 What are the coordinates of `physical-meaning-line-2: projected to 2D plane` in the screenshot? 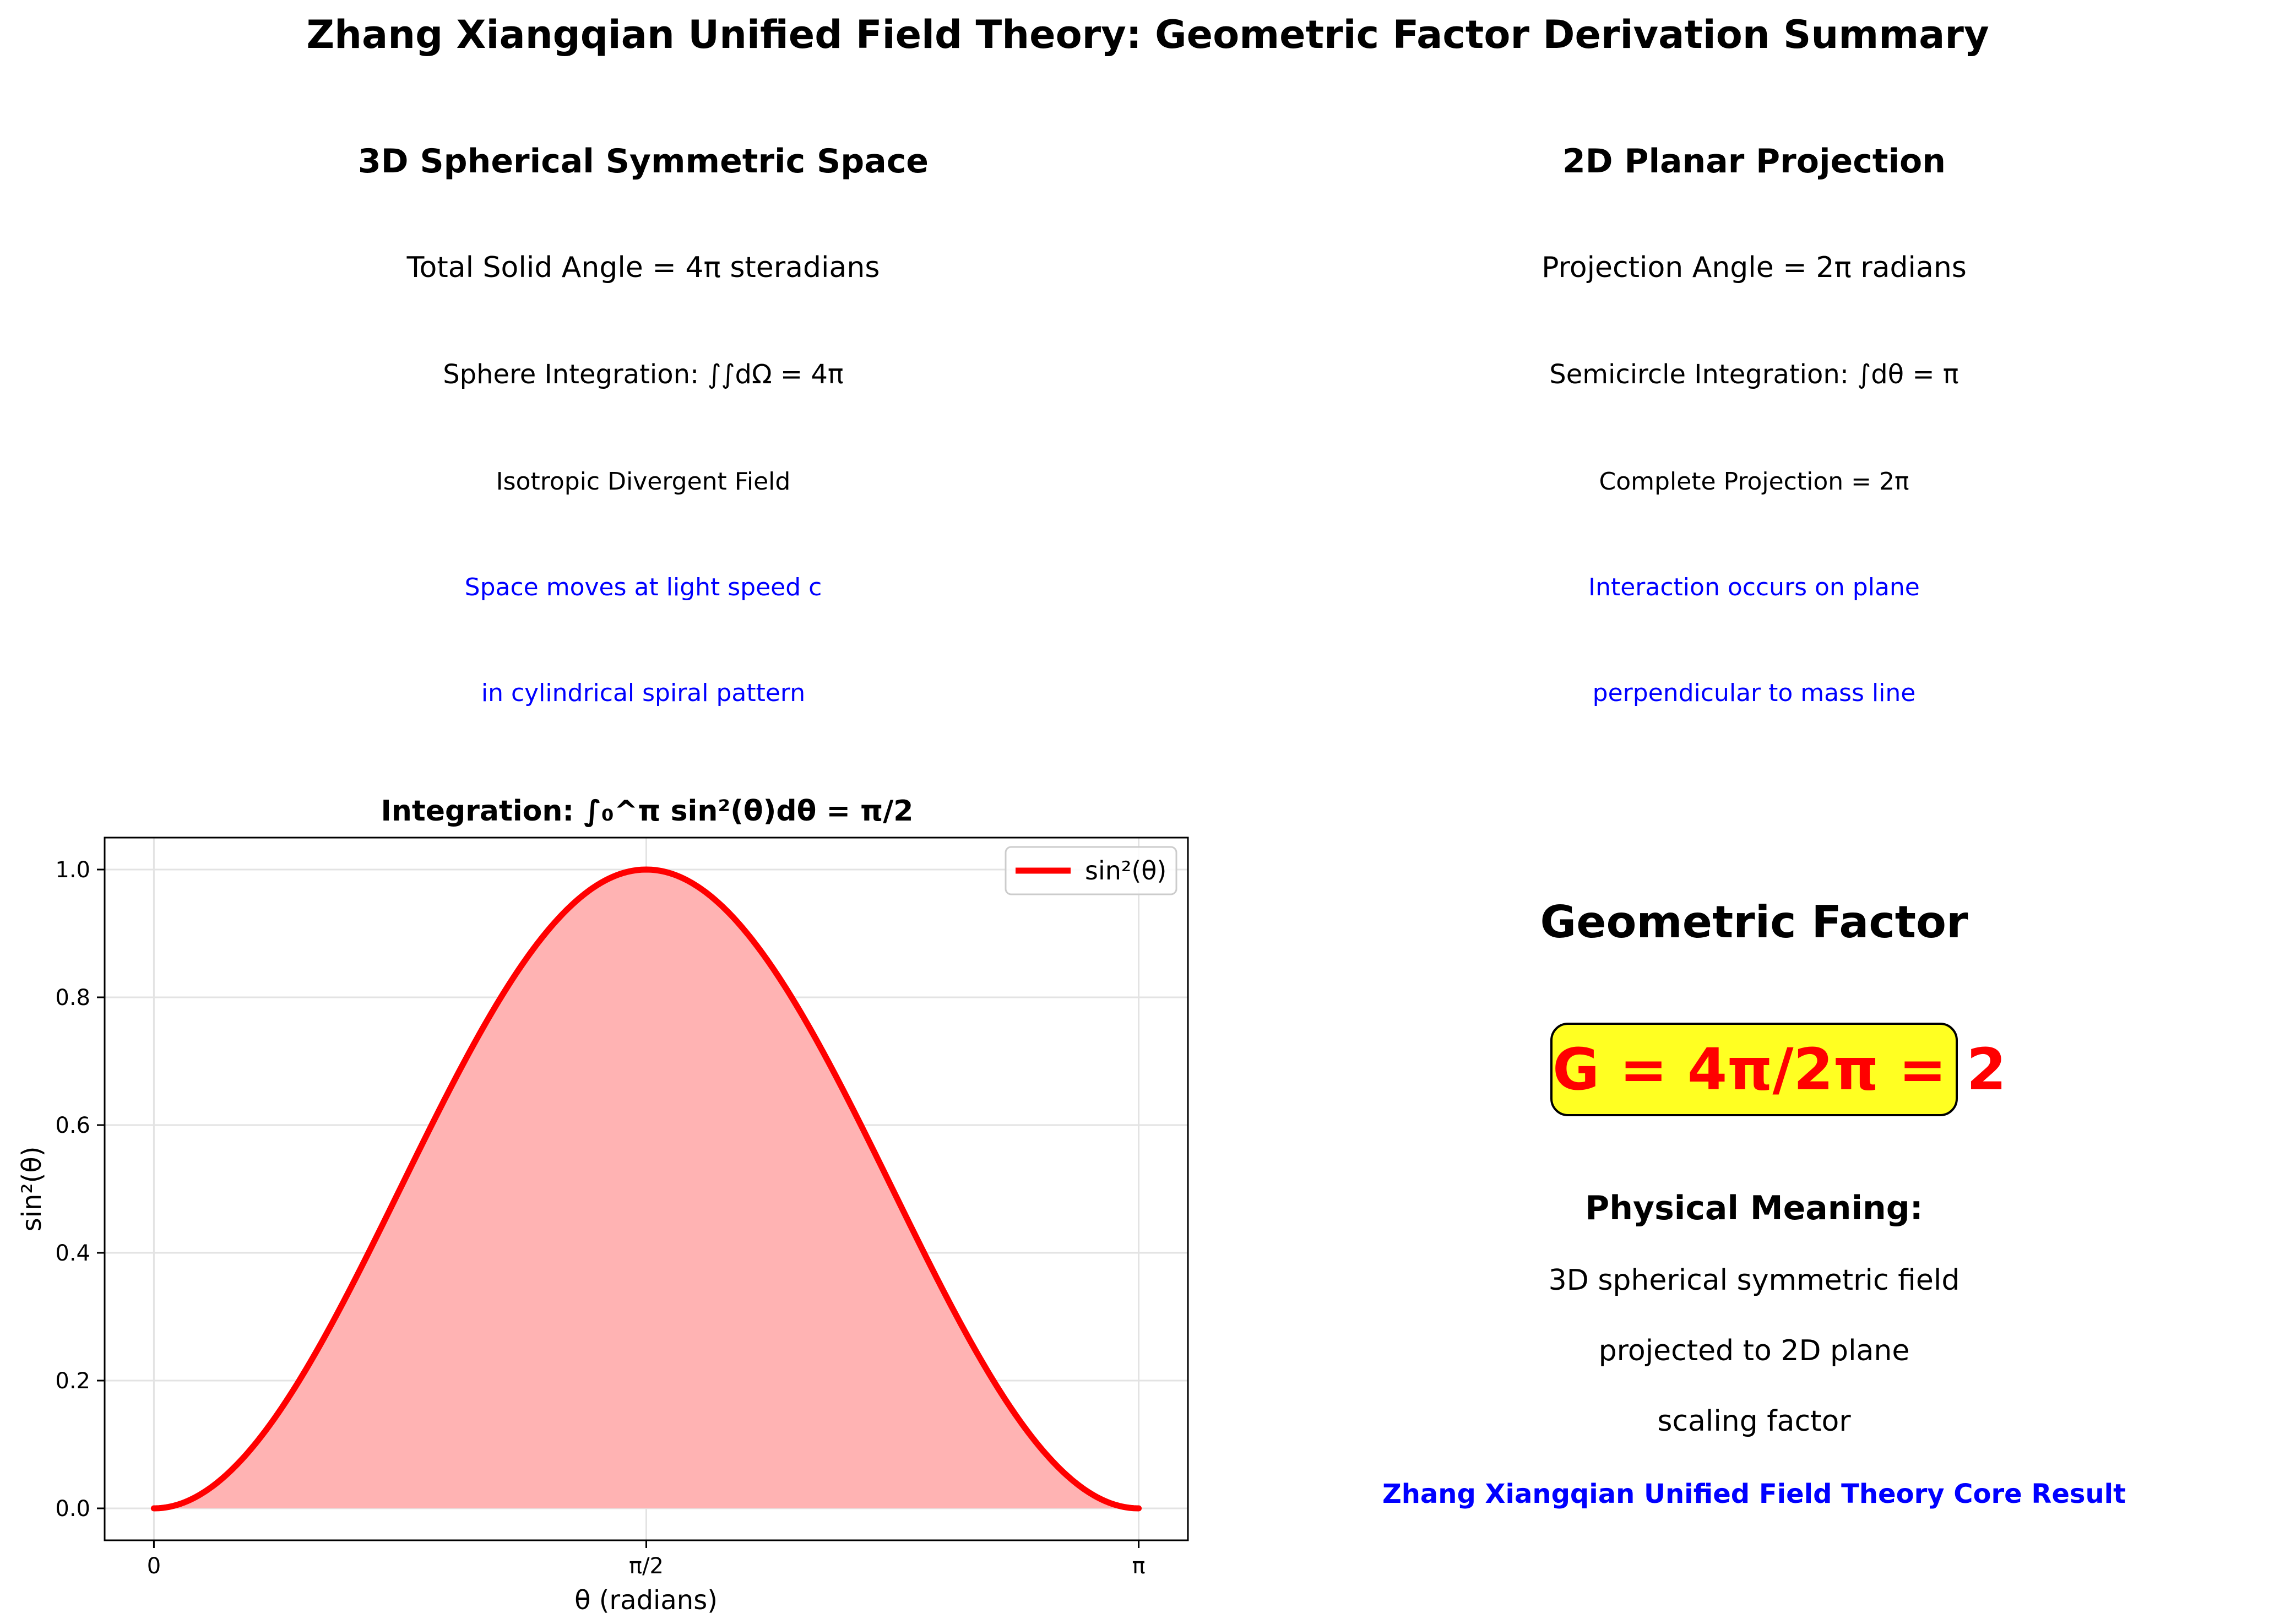 It's located at (1754, 1350).